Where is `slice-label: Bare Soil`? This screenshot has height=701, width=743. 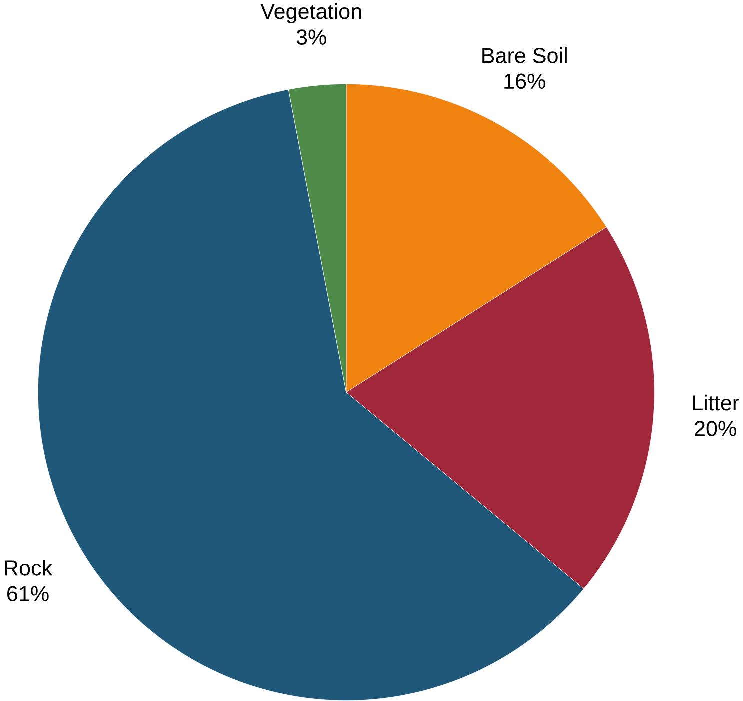
slice-label: Bare Soil is located at coordinates (524, 56).